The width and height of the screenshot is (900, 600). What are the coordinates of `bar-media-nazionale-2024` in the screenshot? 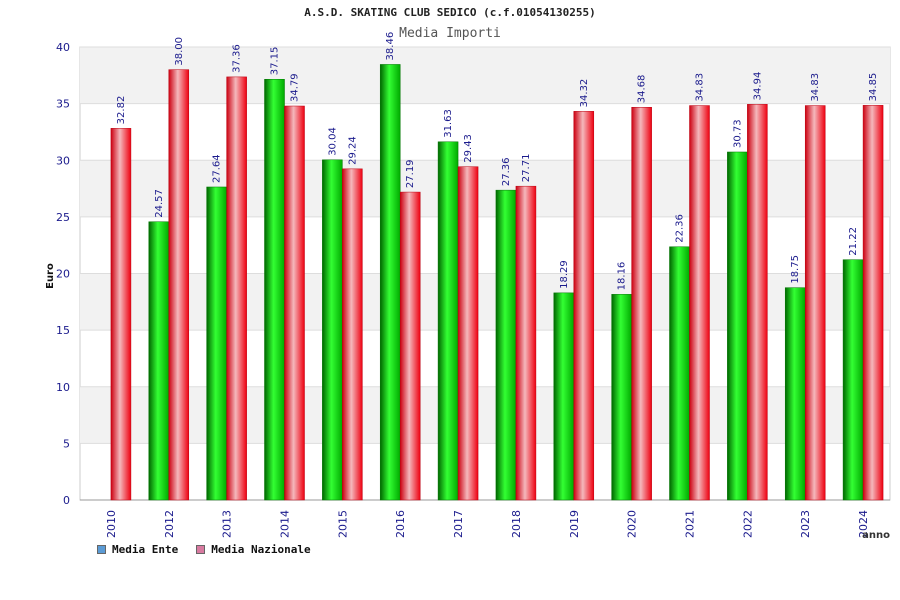 It's located at (873, 303).